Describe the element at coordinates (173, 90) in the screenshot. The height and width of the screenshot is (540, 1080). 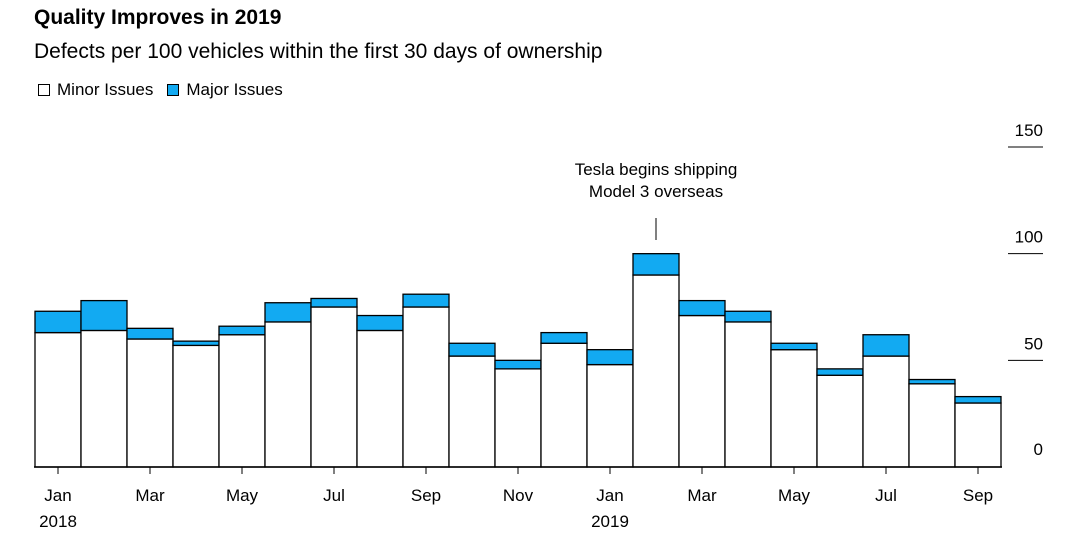
I see `legend-swatch-major` at that location.